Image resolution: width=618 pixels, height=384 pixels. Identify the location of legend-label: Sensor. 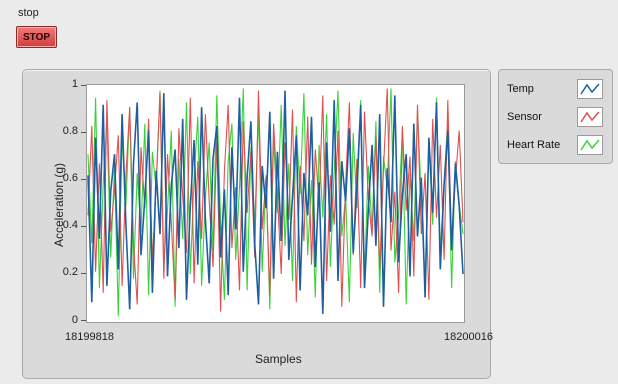
(524, 117).